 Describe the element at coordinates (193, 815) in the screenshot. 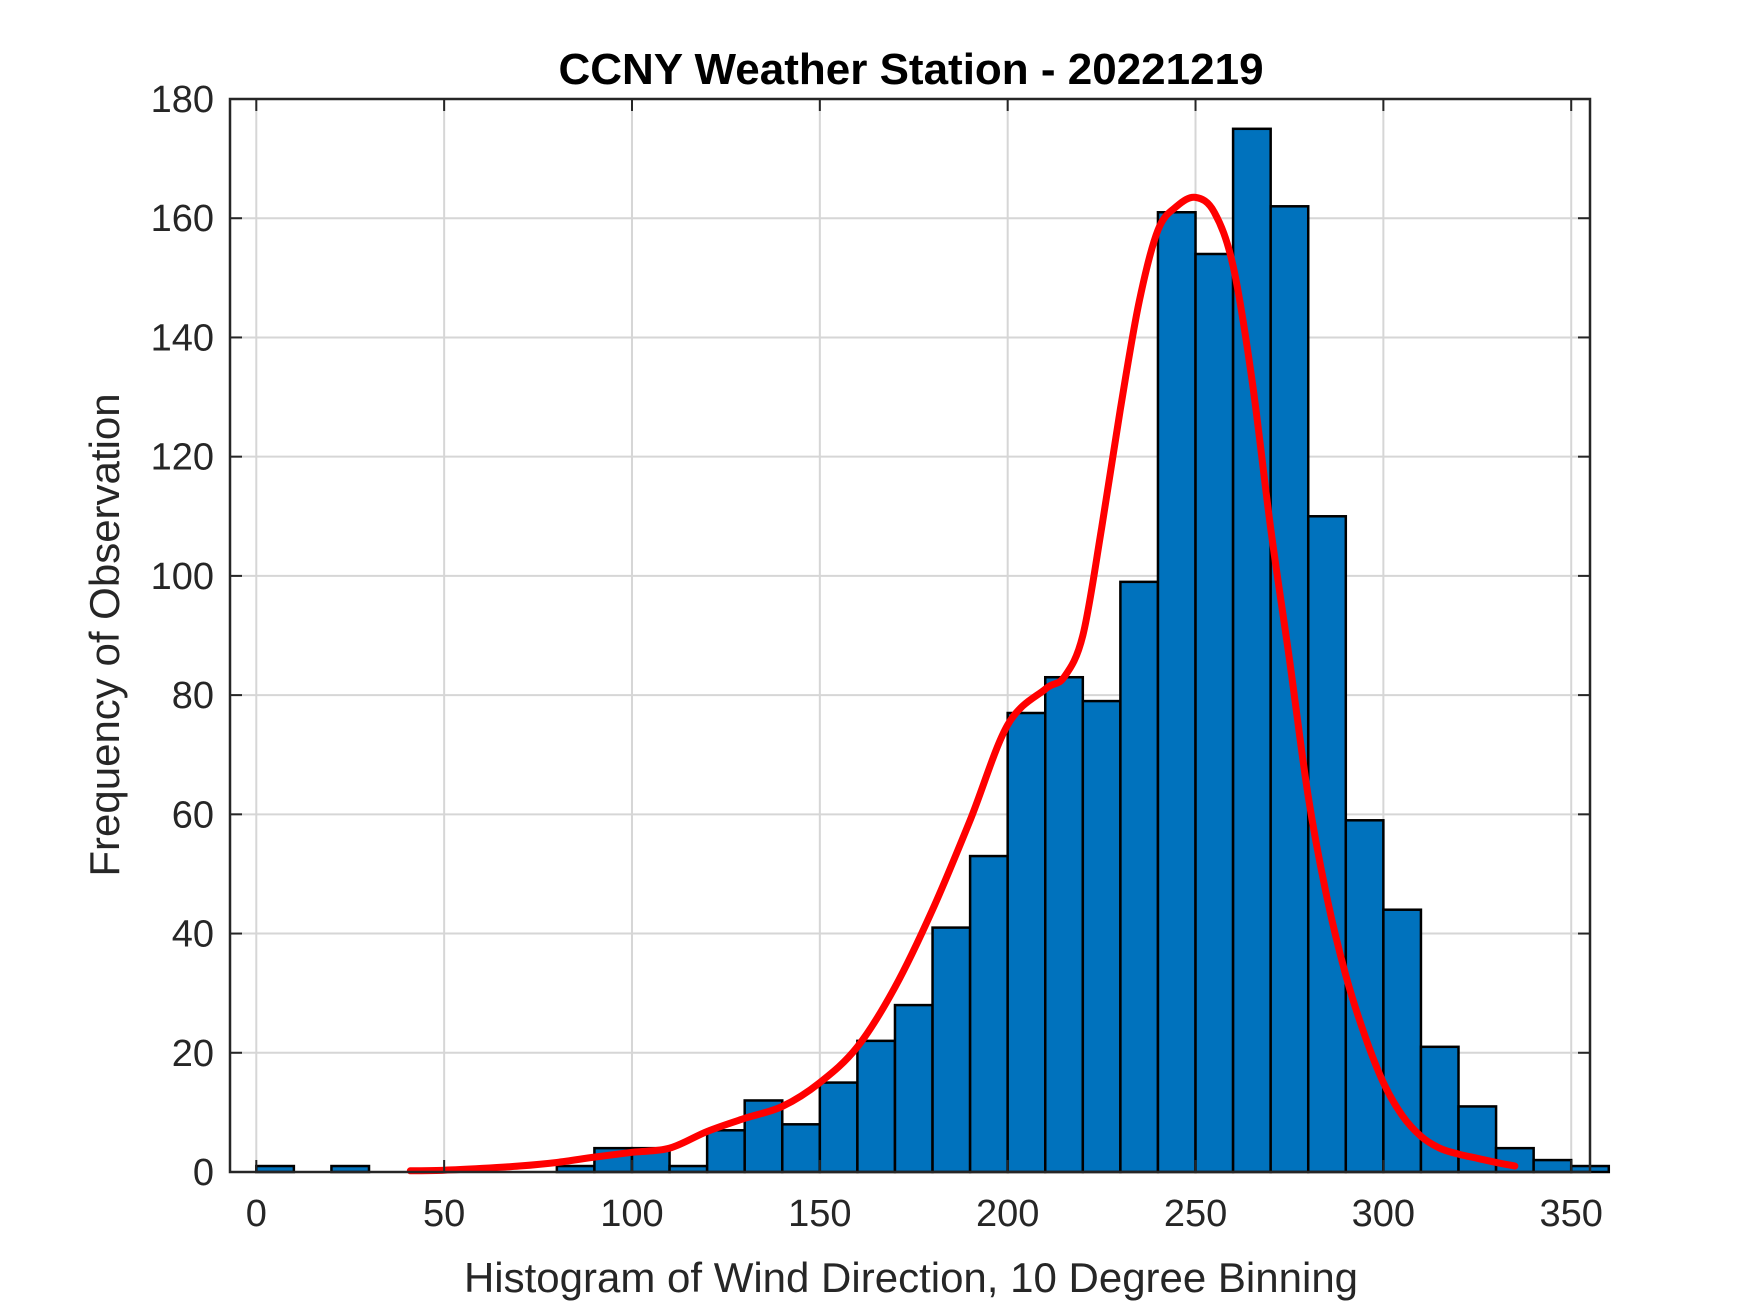

I see `y-tick-label: 60` at that location.